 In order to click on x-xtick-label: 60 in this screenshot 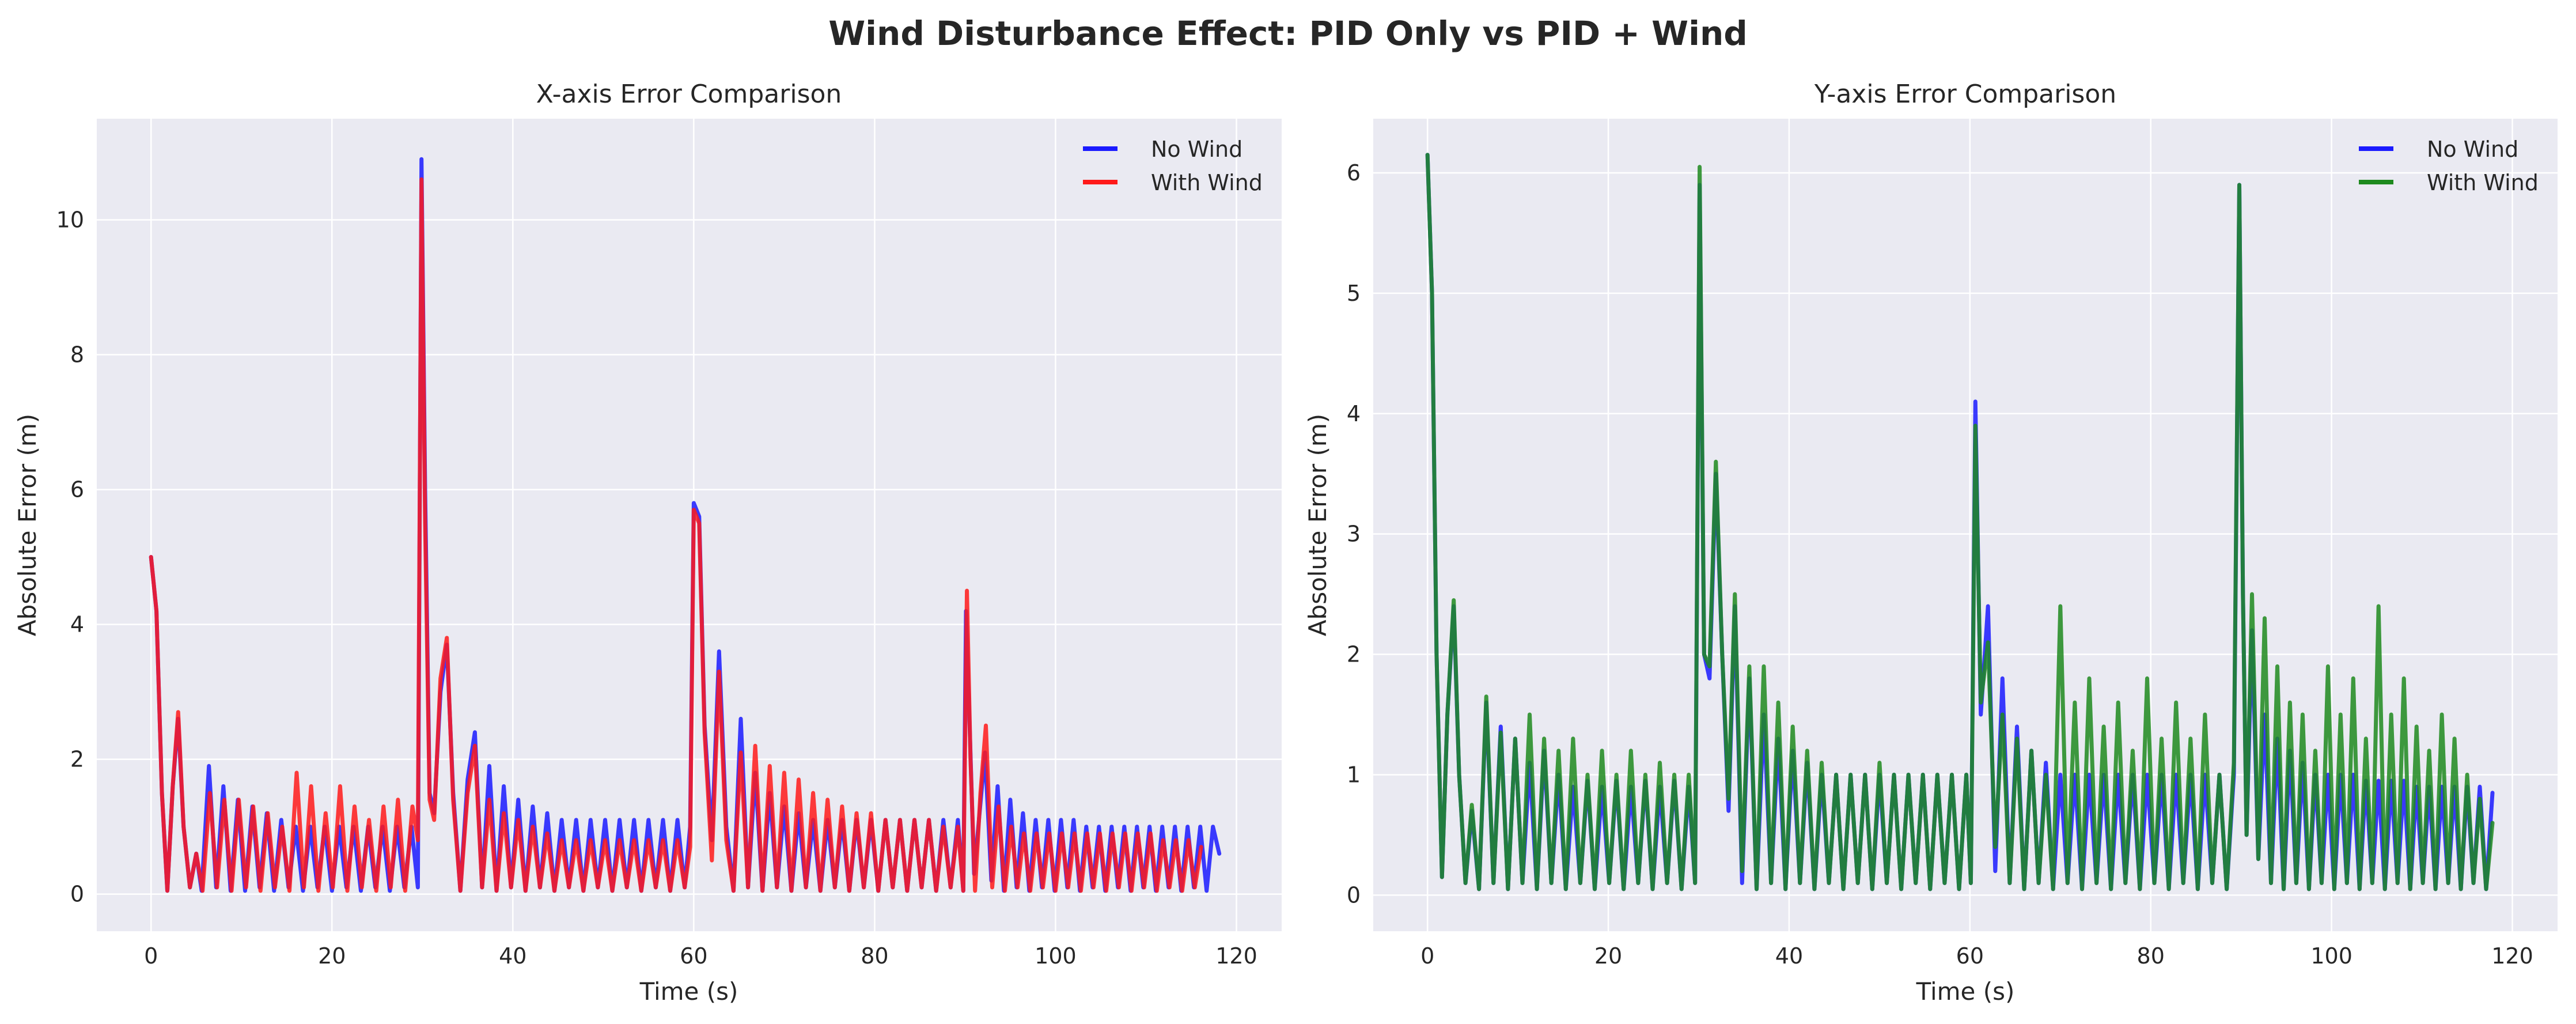, I will do `click(693, 956)`.